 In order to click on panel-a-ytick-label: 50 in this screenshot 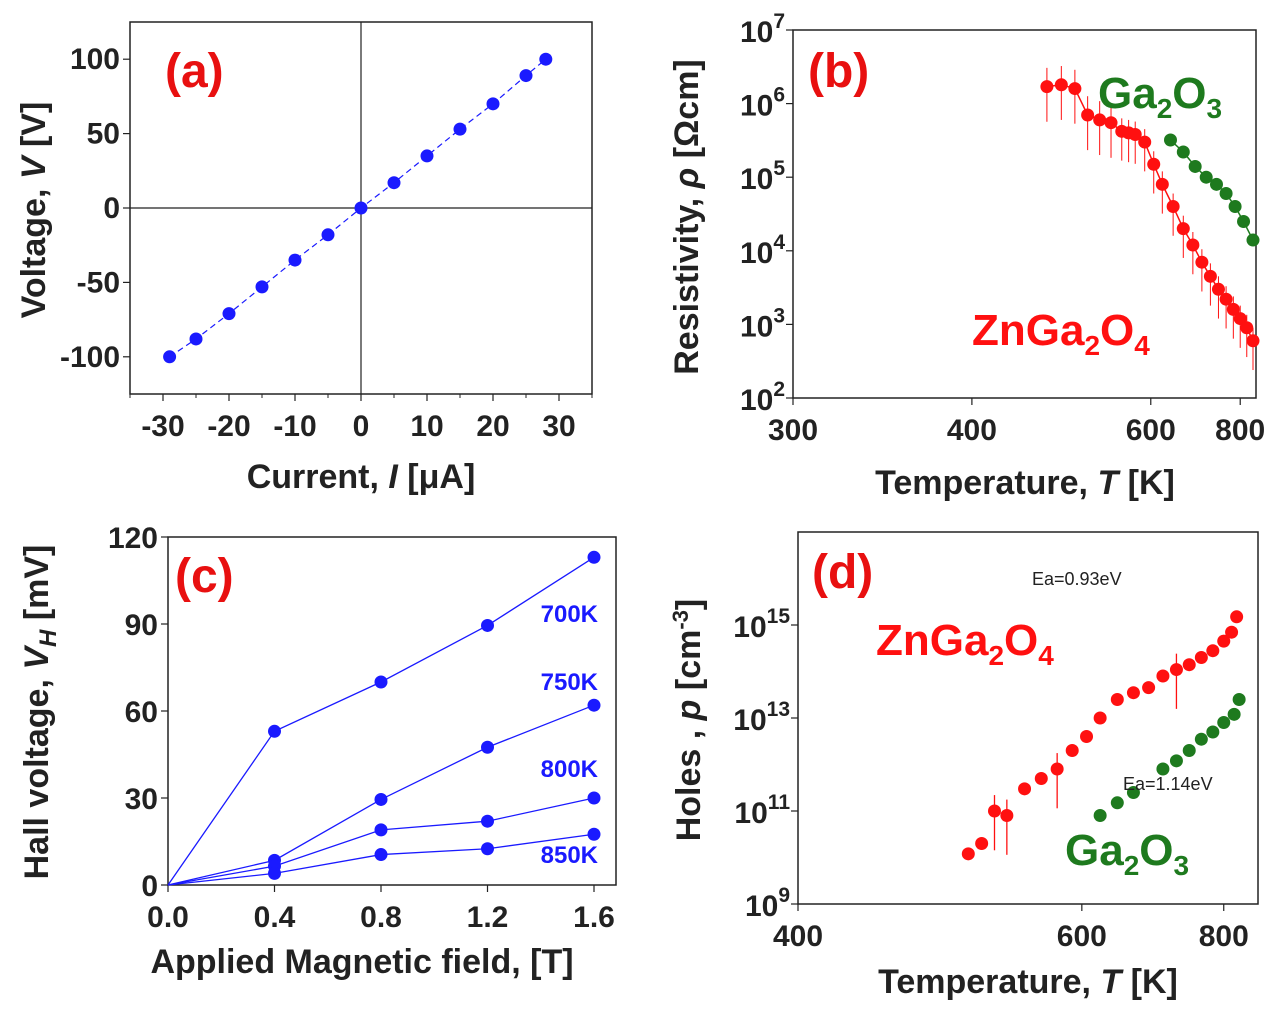, I will do `click(103, 134)`.